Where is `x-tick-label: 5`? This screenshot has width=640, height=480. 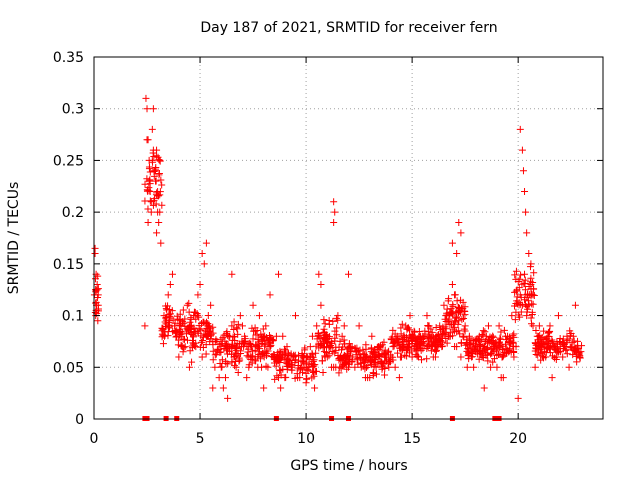 x-tick-label: 5 is located at coordinates (200, 439).